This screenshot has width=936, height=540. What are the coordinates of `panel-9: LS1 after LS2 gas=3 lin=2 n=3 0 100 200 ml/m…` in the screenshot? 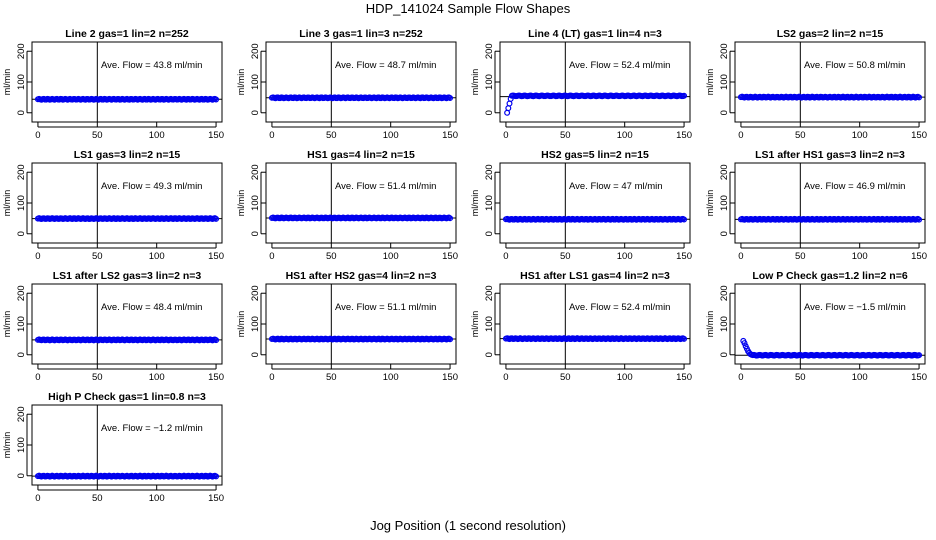 It's located at (113, 326).